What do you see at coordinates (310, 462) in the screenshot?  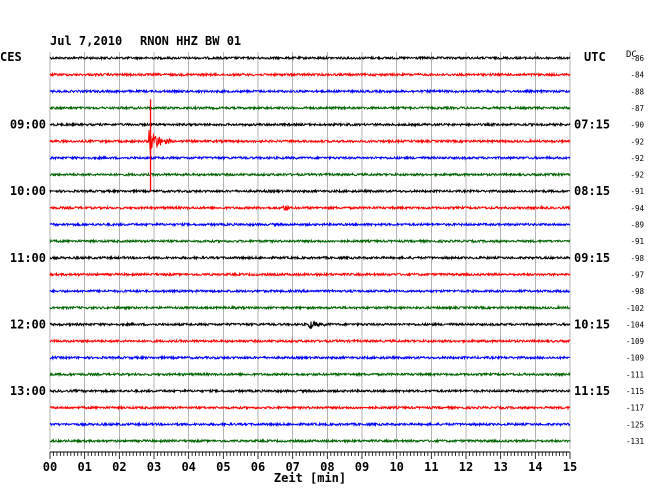 I see `x-axis-ticks: 00 01 02 03 04 05 06 07 08 09 10 11 12 13 14 15` at bounding box center [310, 462].